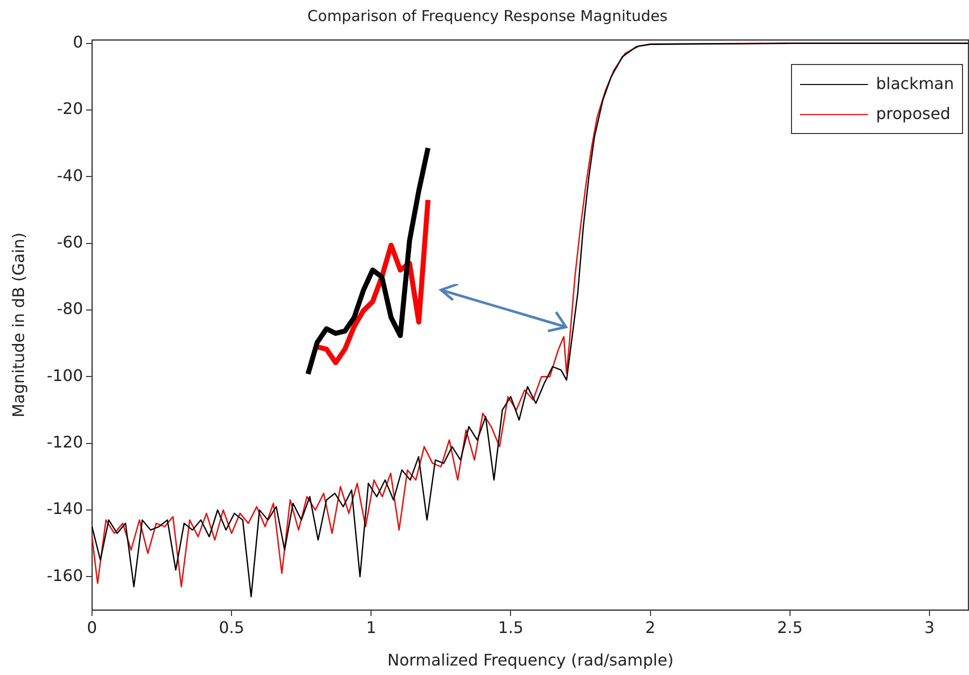  What do you see at coordinates (487, 15) in the screenshot?
I see `chart-title: Comparison of Frequency Response Magnitudes` at bounding box center [487, 15].